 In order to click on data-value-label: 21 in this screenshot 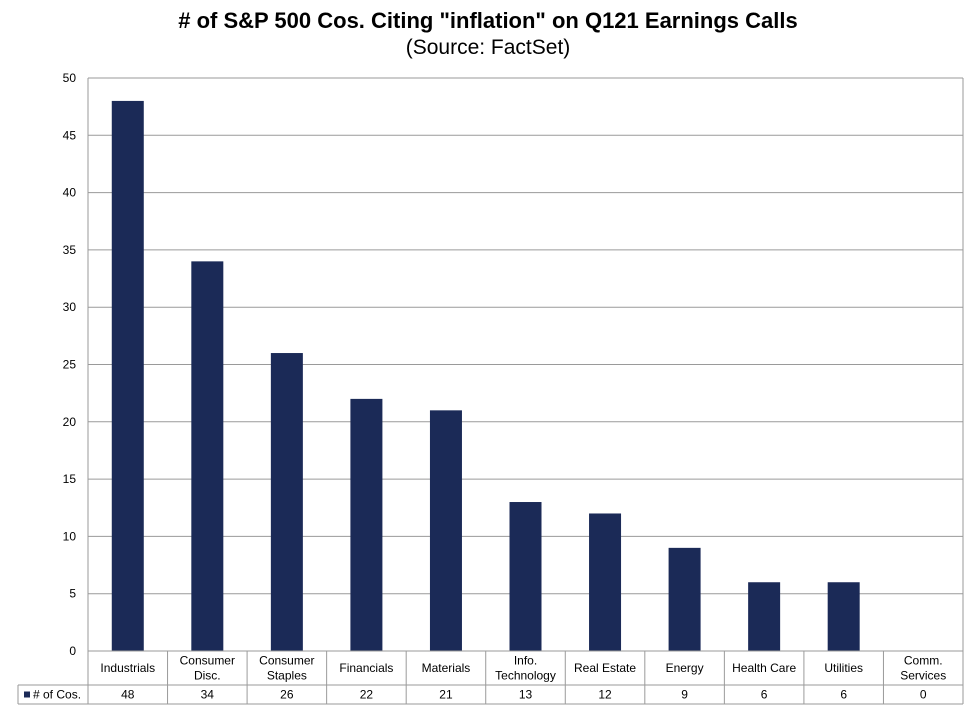, I will do `click(446, 695)`.